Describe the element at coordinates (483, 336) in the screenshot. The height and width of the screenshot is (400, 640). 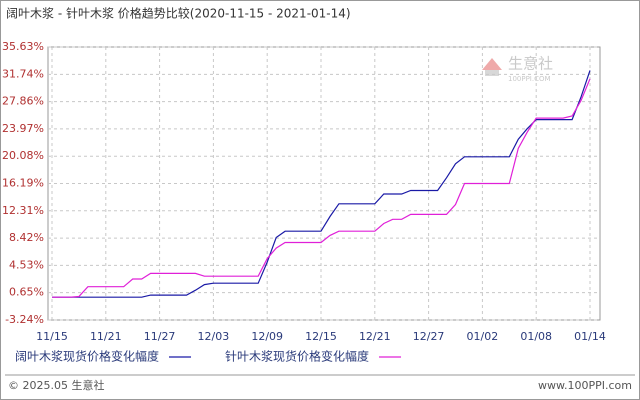
I see `x-tick-label: 01/02` at that location.